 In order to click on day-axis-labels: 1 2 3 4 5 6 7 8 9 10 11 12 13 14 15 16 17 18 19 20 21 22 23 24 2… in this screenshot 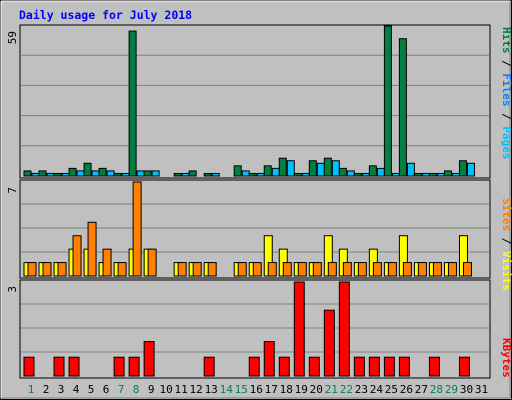, I will do `click(258, 389)`.